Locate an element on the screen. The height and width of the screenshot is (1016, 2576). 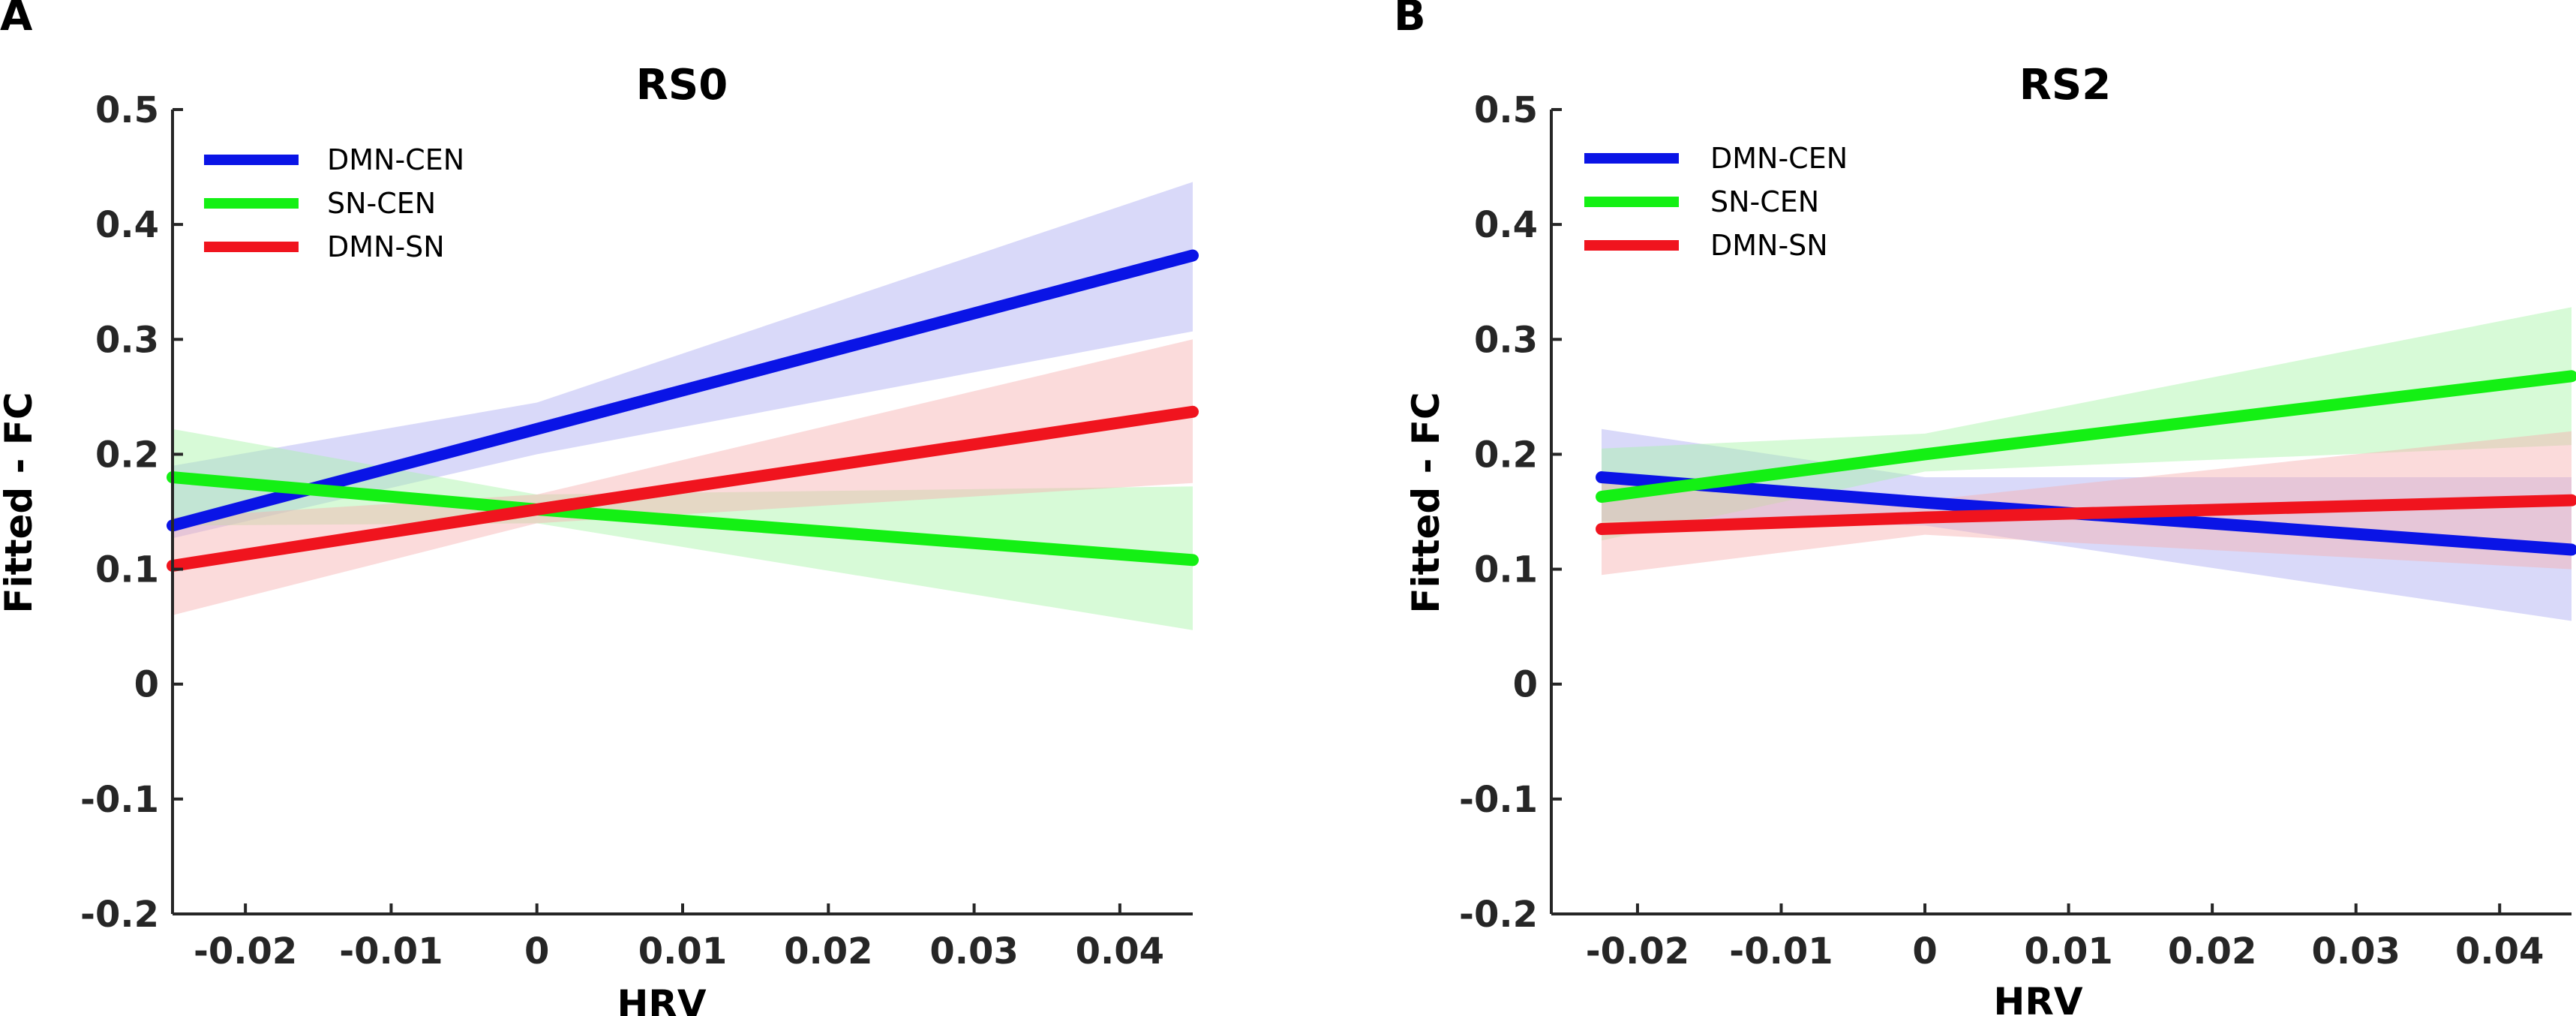
confidence-bands is located at coordinates (2086, 464).